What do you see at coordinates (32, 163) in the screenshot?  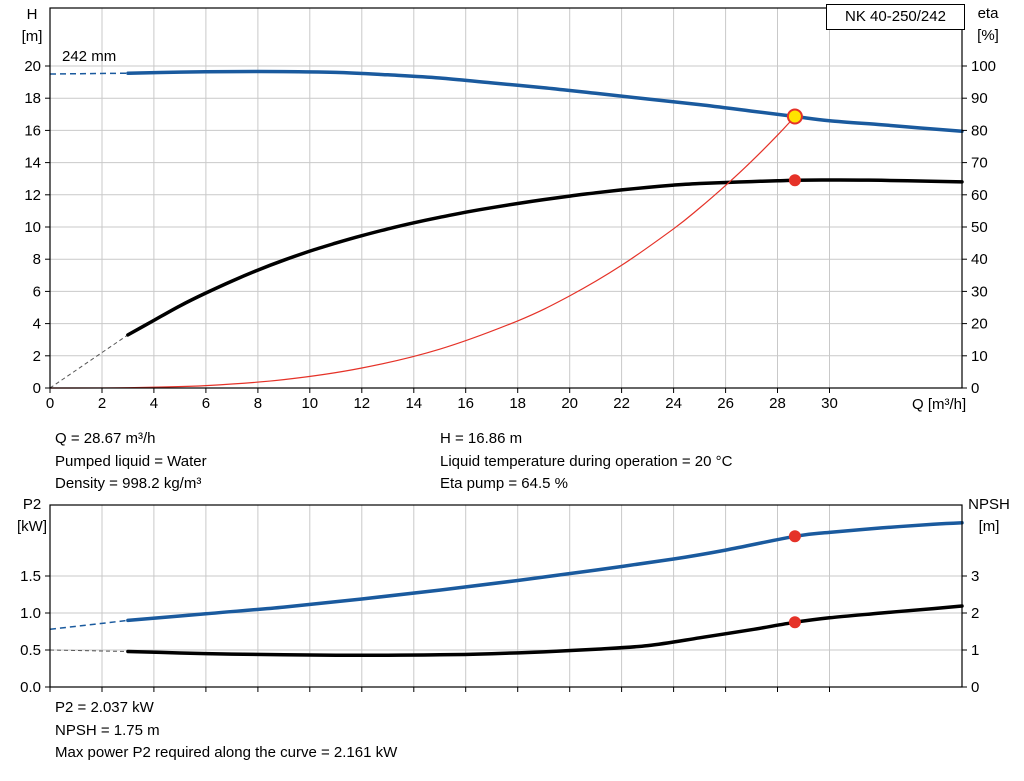 I see `left-axis-tick-label: 14` at bounding box center [32, 163].